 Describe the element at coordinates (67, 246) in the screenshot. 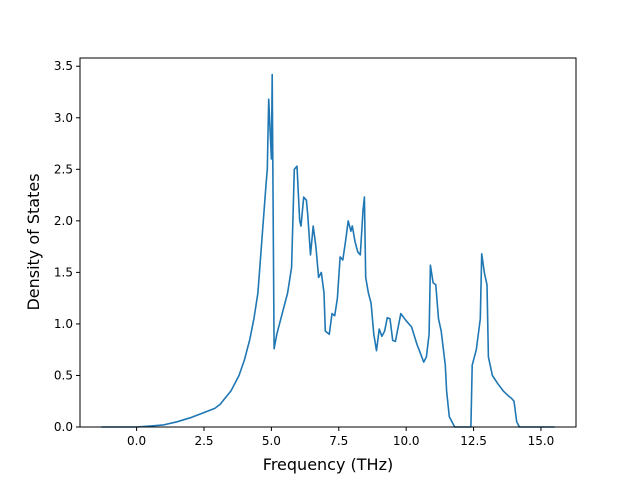

I see `y-axis-ticks: 0.0 0.5 1.0 1.5 2.0 2.5 3.0 3.5` at that location.